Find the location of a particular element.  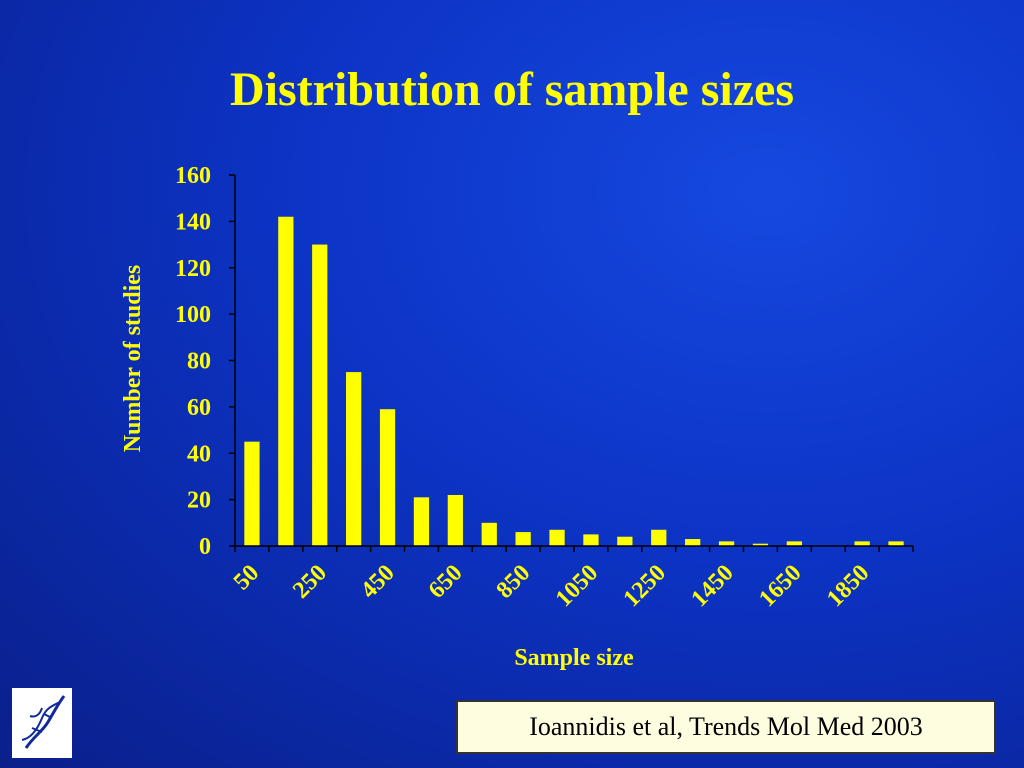

y-axis-title: Number of studies is located at coordinates (133, 359).